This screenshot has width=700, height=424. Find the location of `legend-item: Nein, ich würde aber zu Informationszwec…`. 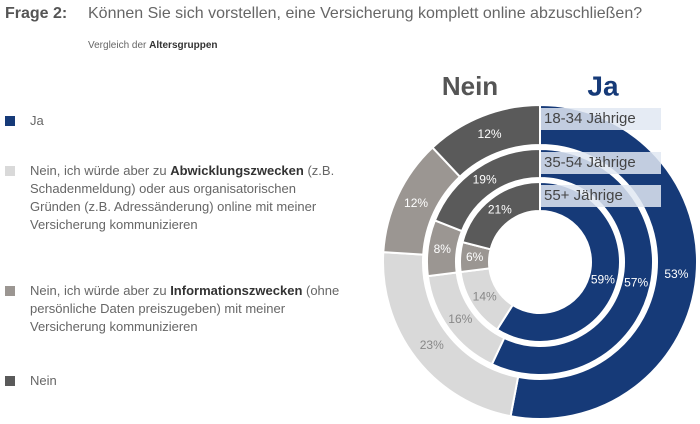

legend-item: Nein, ich würde aber zu Informationszwec… is located at coordinates (177, 309).